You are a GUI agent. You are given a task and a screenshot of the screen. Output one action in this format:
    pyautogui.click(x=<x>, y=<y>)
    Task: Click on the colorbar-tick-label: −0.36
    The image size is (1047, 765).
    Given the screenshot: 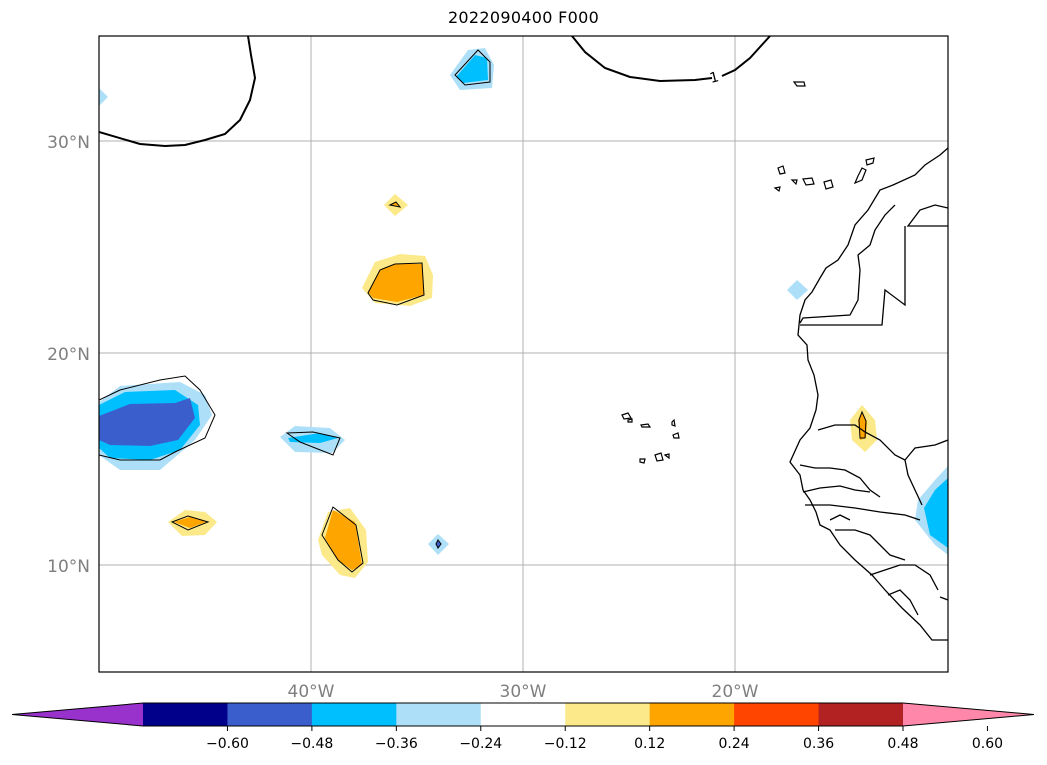 What is the action you would take?
    pyautogui.click(x=396, y=744)
    